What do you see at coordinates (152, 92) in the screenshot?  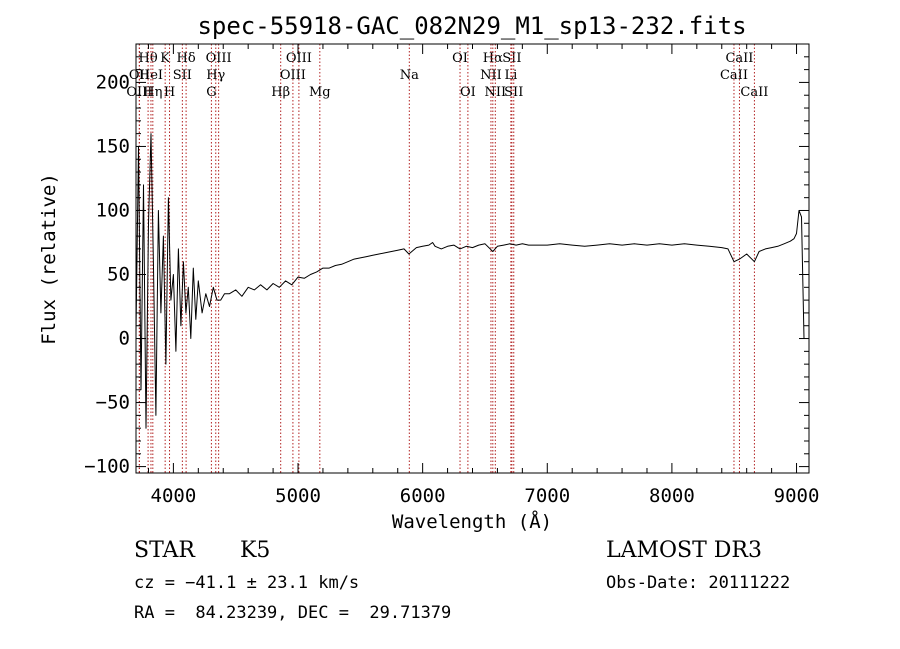 I see `marker-label-4: Hη` at bounding box center [152, 92].